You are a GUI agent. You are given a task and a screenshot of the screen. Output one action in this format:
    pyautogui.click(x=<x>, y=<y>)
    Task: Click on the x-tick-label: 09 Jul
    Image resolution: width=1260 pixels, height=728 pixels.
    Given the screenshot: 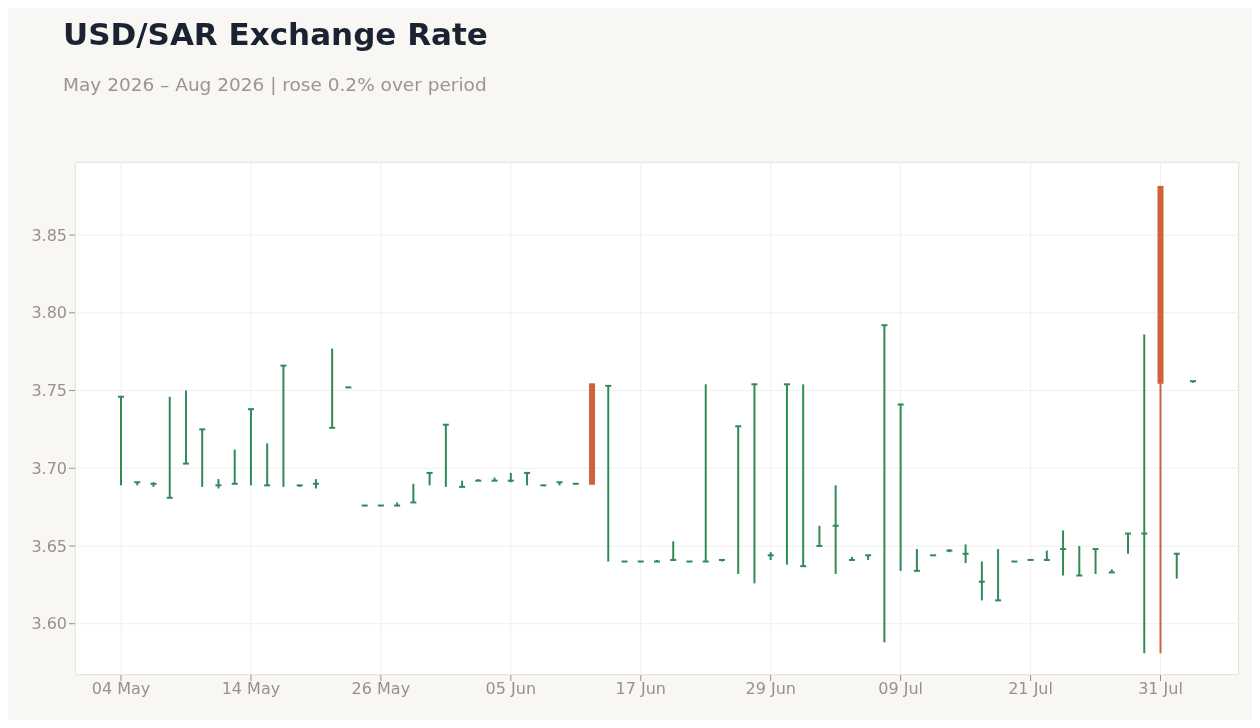 What is the action you would take?
    pyautogui.click(x=901, y=689)
    